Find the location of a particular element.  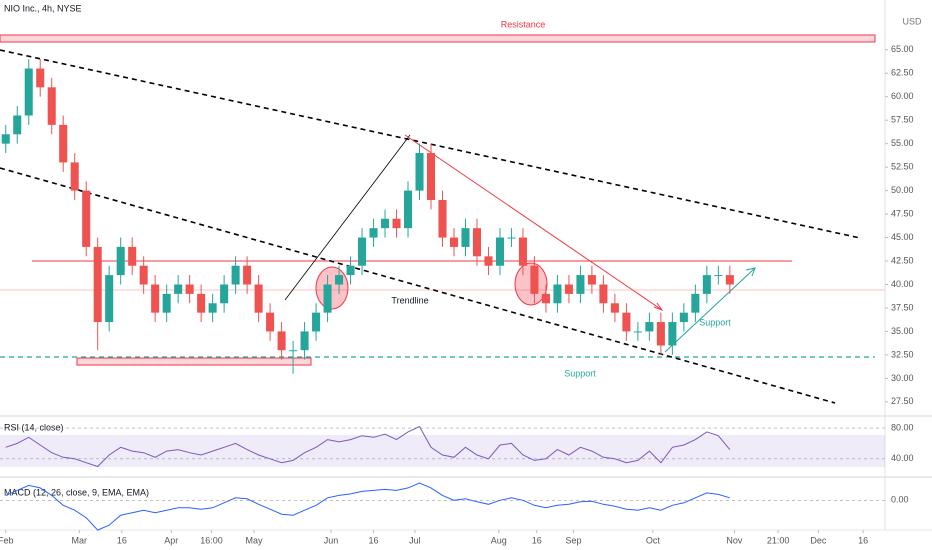

resistance-zone is located at coordinates (438, 38).